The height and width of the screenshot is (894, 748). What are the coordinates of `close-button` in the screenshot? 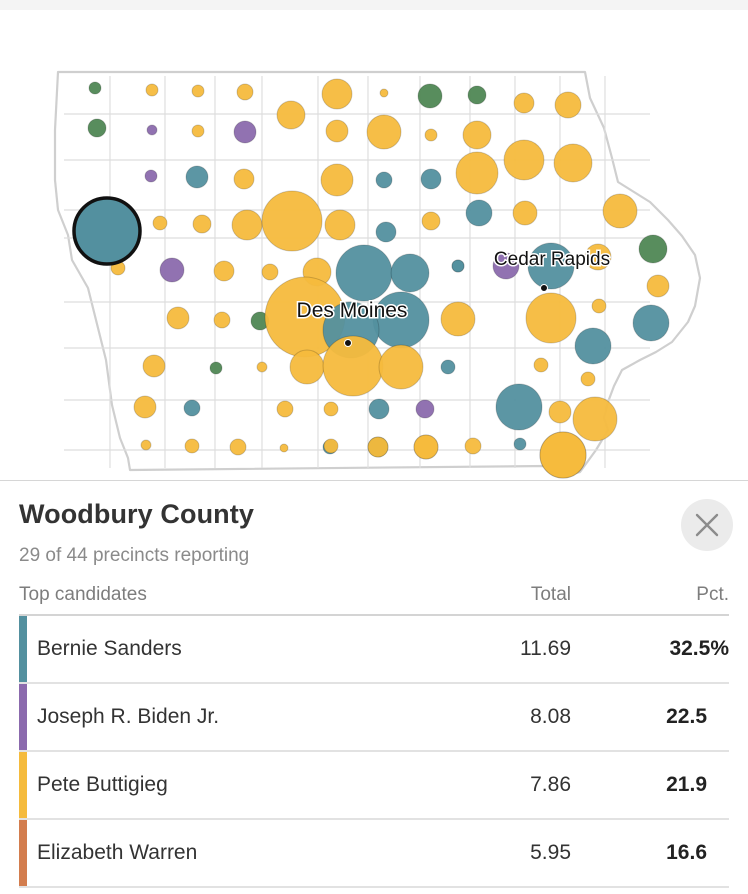 It's located at (707, 525).